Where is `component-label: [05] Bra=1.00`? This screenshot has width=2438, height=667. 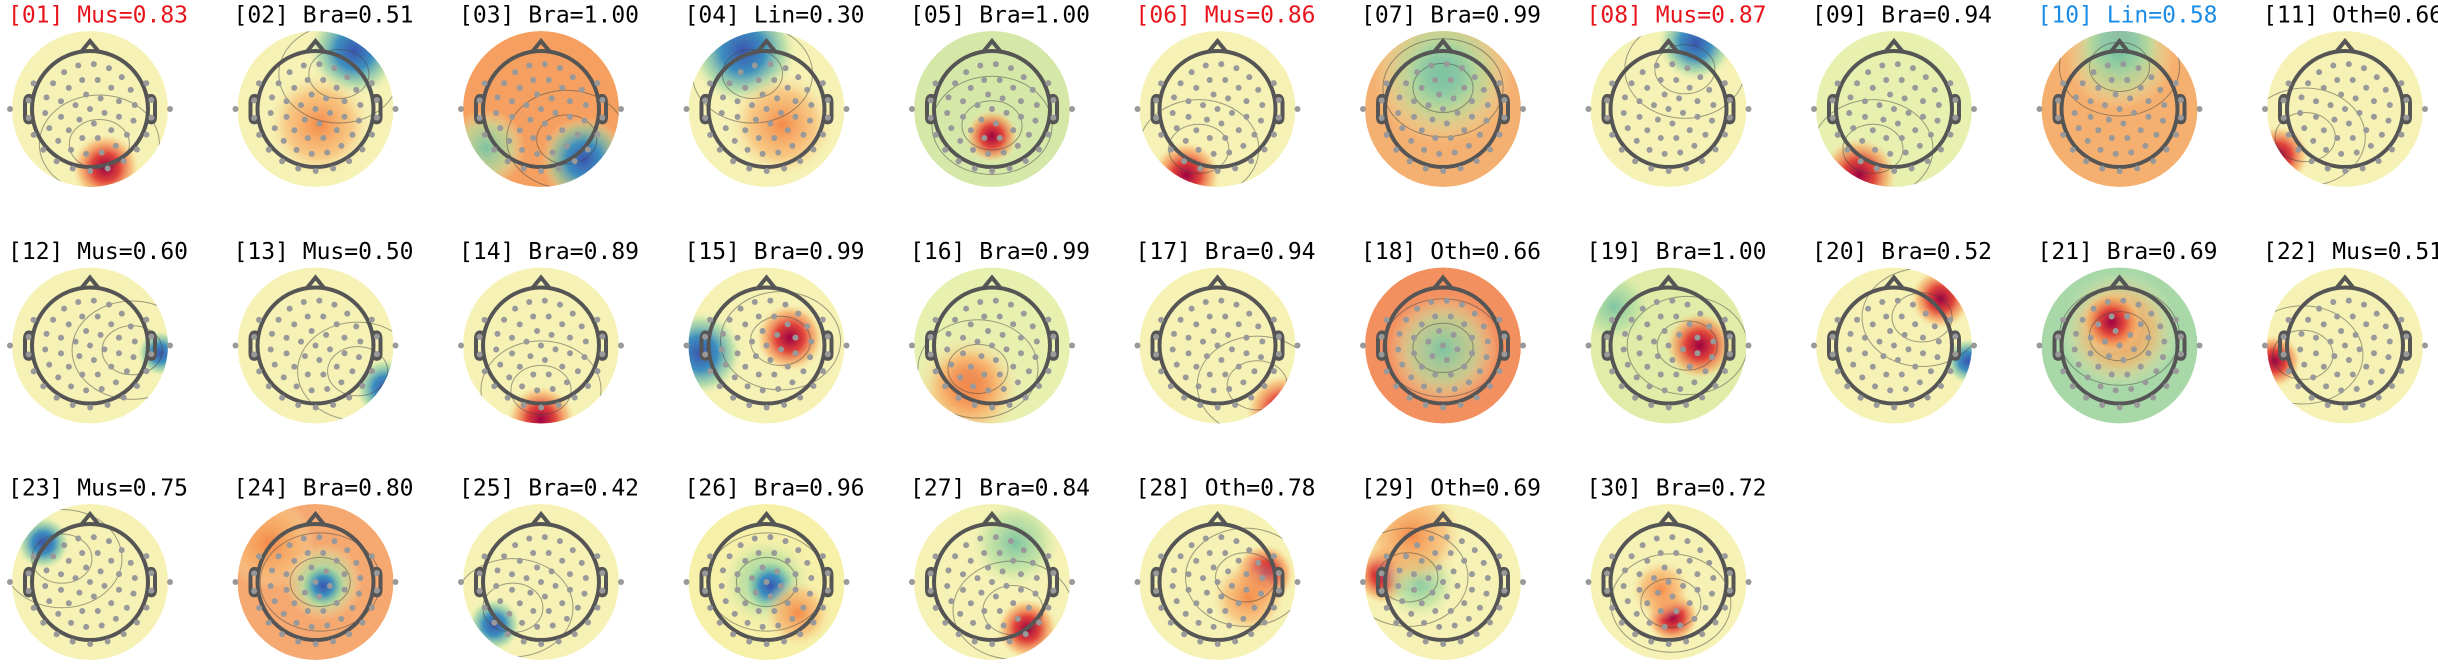
component-label: [05] Bra=1.00 is located at coordinates (1000, 16).